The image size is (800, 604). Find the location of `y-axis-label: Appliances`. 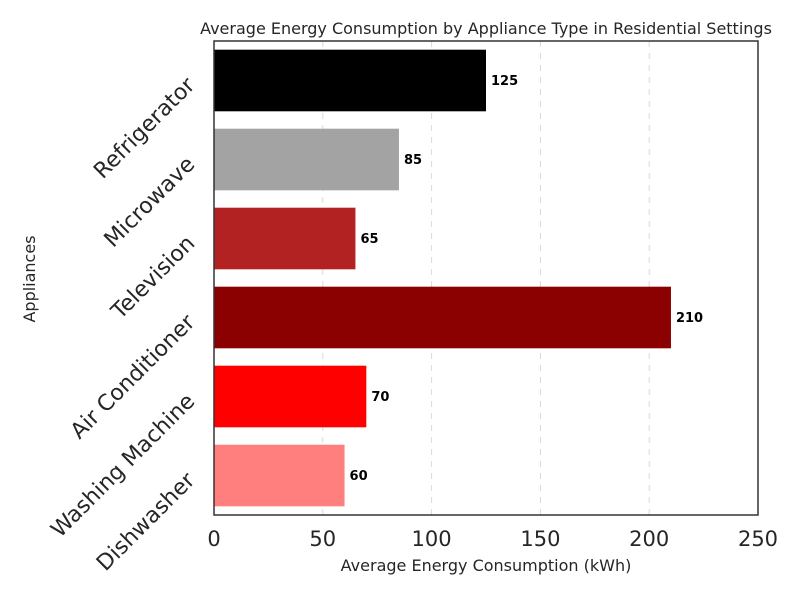

y-axis-label: Appliances is located at coordinates (29, 278).